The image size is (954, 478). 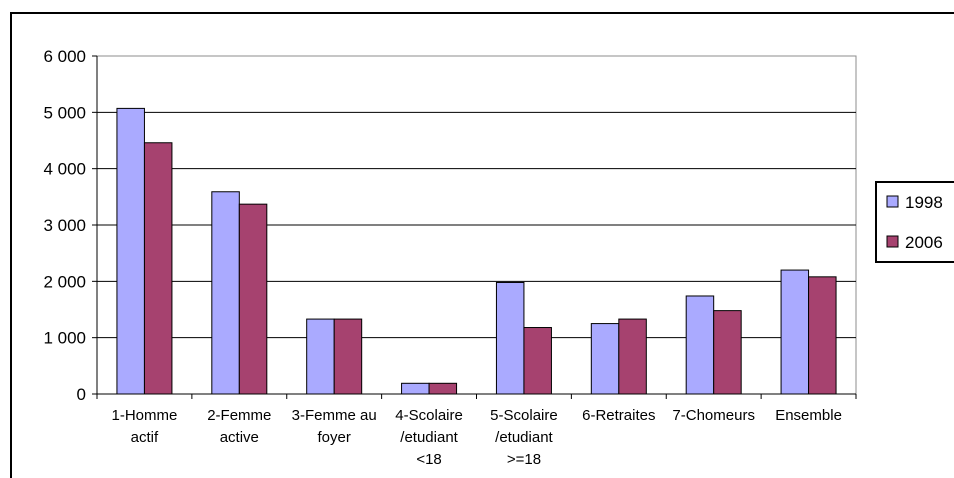 I want to click on legend-box, so click(x=914, y=222).